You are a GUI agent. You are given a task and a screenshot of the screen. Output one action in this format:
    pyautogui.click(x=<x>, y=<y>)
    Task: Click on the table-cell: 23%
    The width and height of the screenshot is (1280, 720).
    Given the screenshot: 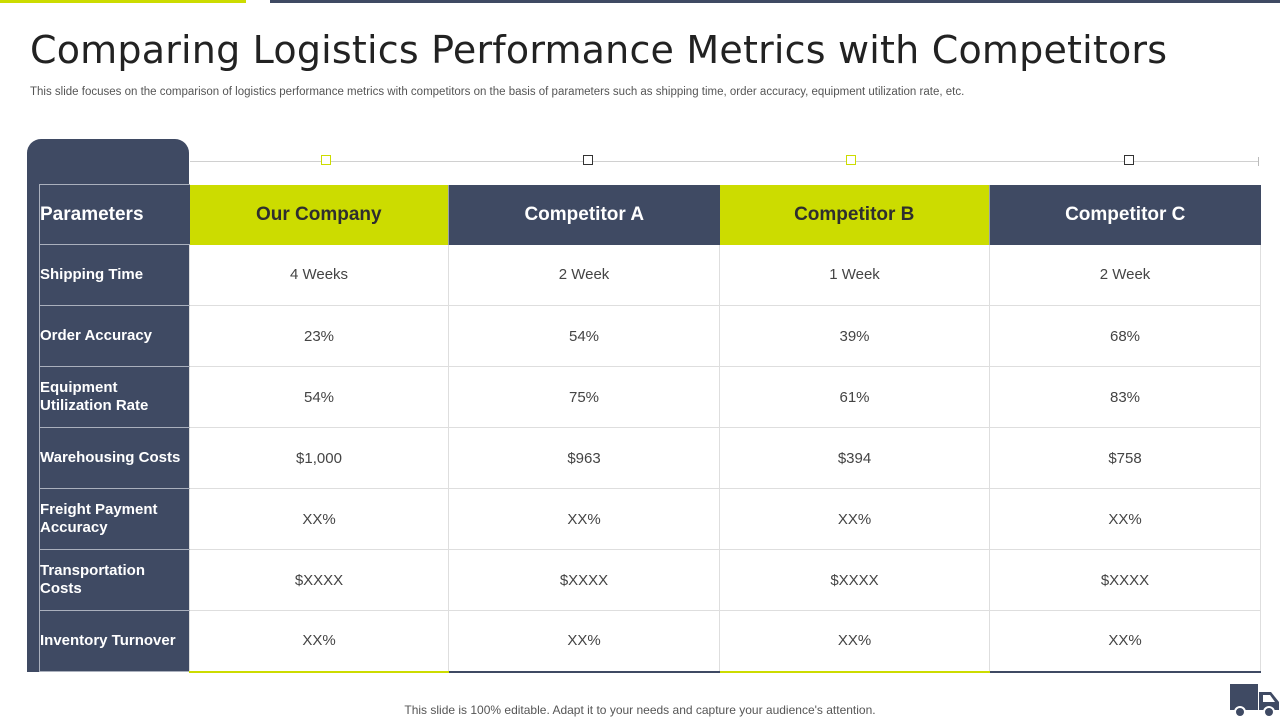 What is the action you would take?
    pyautogui.click(x=319, y=336)
    